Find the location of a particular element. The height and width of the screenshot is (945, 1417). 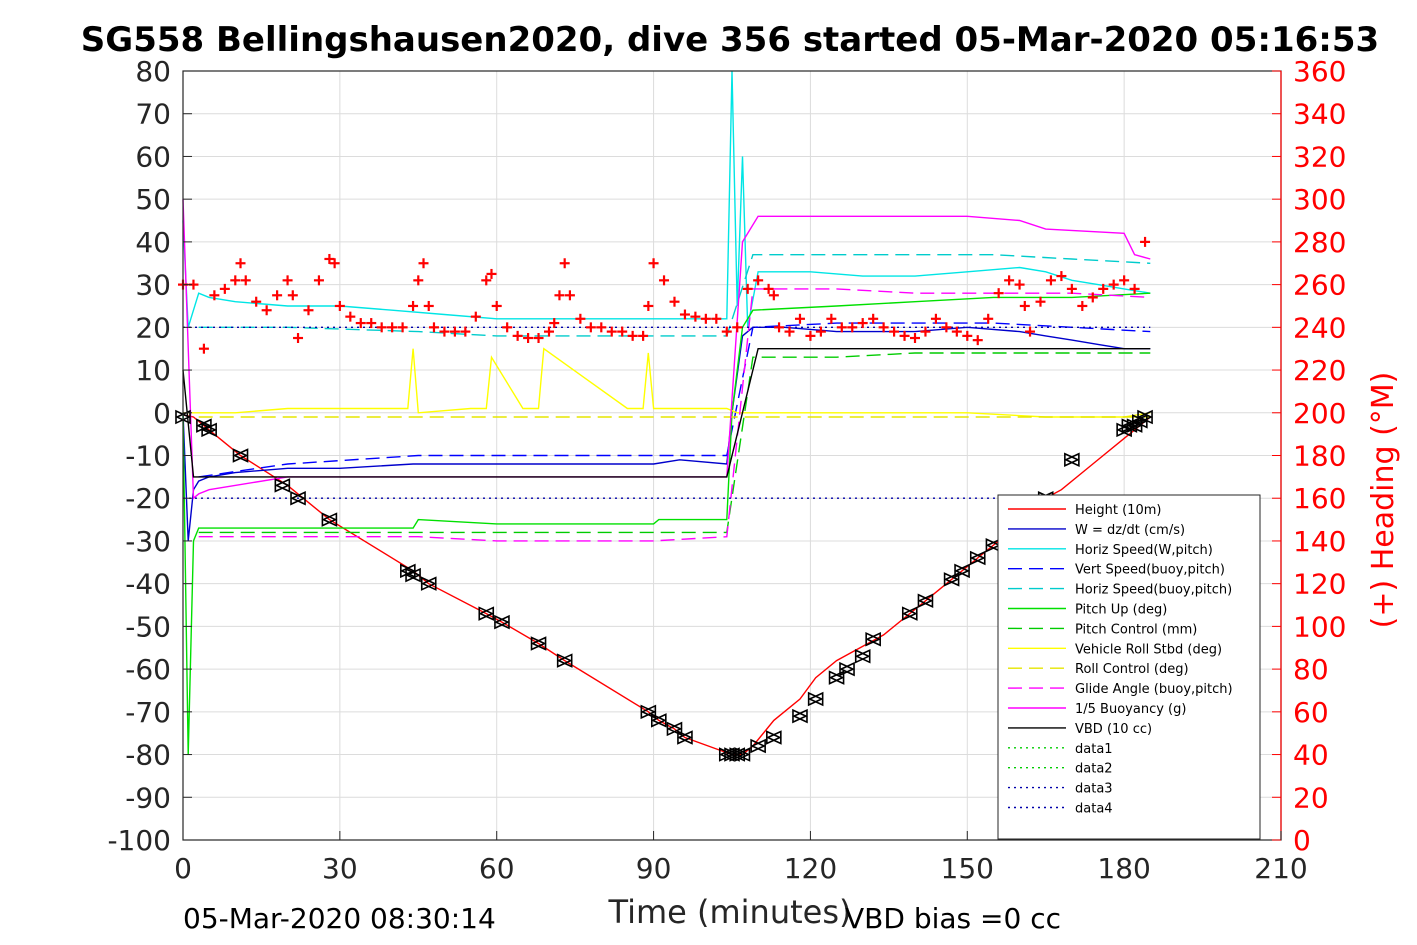

right-tick-label: 0 is located at coordinates (1302, 840).